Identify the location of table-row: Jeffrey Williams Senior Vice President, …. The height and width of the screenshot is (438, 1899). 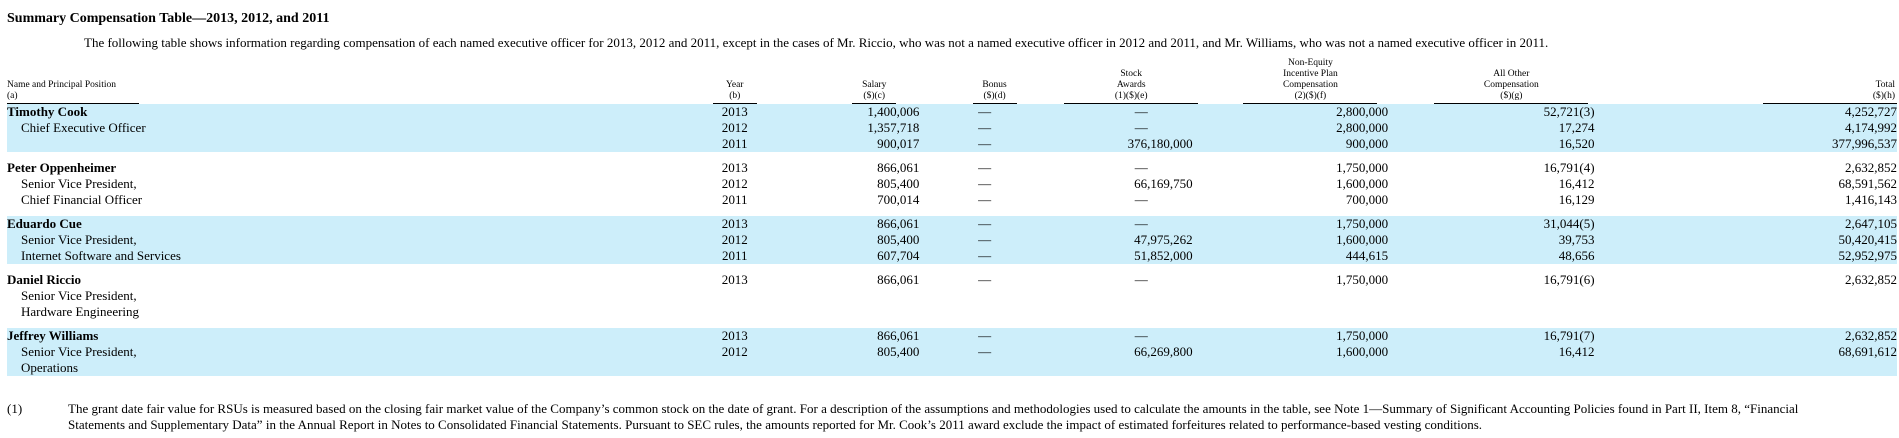
(952, 352).